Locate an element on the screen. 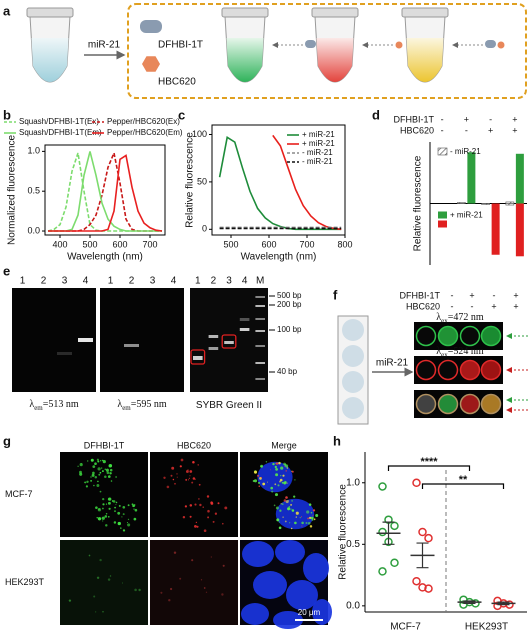  channel-label-part: =524 nm is located at coordinates (466, 351).